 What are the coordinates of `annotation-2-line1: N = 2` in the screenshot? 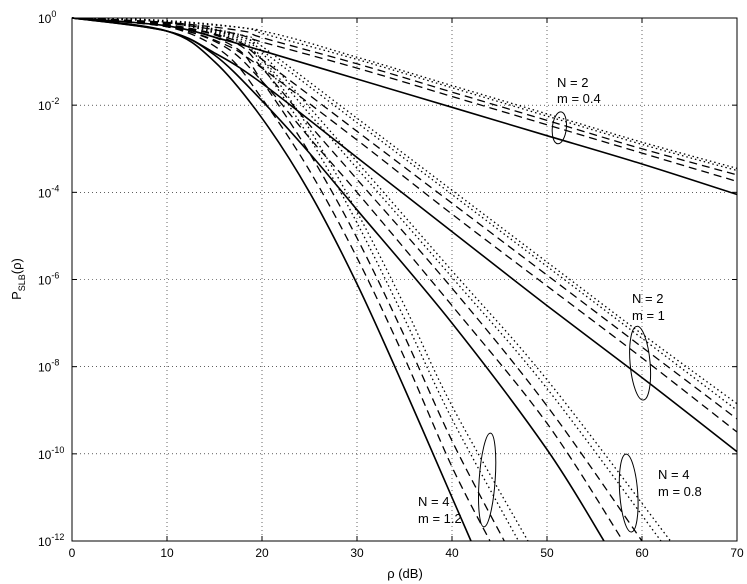 It's located at (647, 298).